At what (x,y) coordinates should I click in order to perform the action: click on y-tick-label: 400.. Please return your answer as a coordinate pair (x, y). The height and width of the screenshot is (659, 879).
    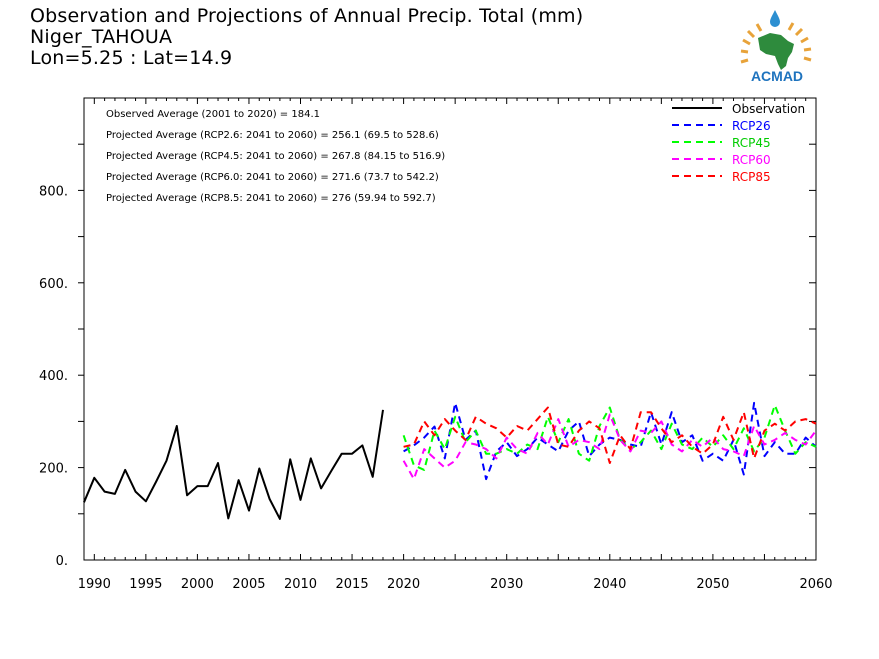
    Looking at the image, I should click on (53, 376).